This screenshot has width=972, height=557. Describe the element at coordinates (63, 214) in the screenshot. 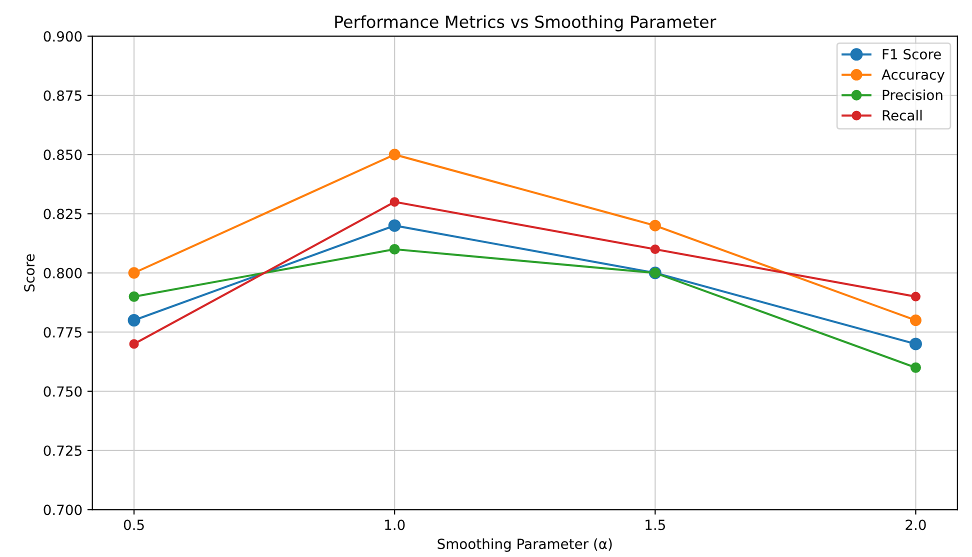

I see `y-tick-label: 0.825` at that location.